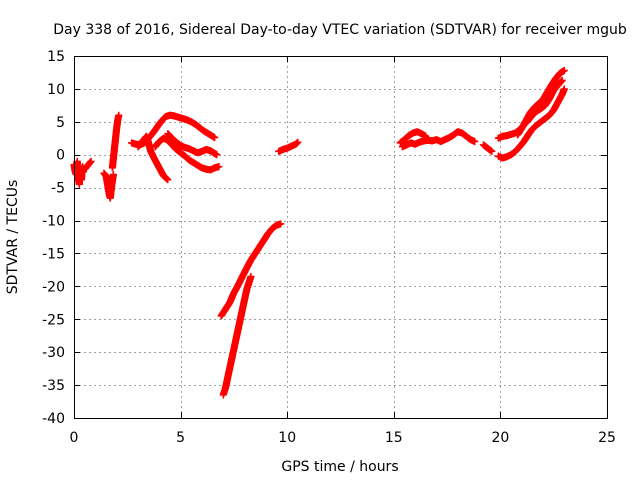 The image size is (640, 480). I want to click on x-tick-label: 0, so click(74, 438).